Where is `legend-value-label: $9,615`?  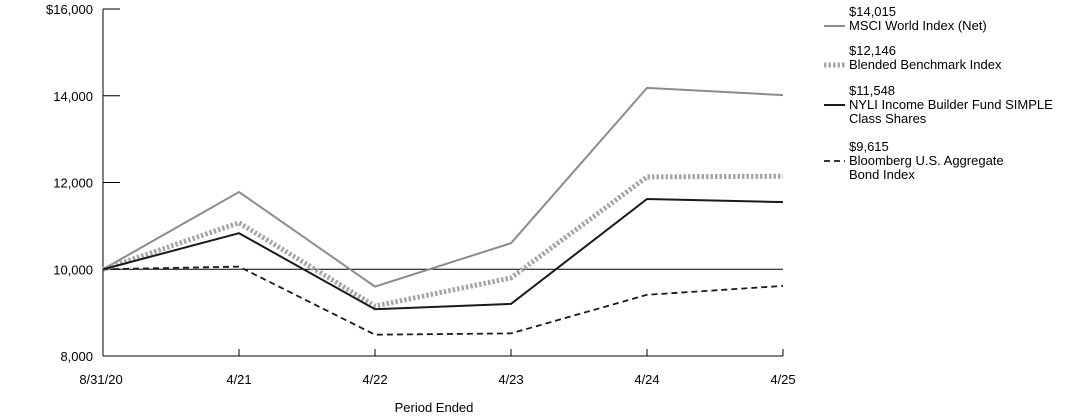 legend-value-label: $9,615 is located at coordinates (869, 146).